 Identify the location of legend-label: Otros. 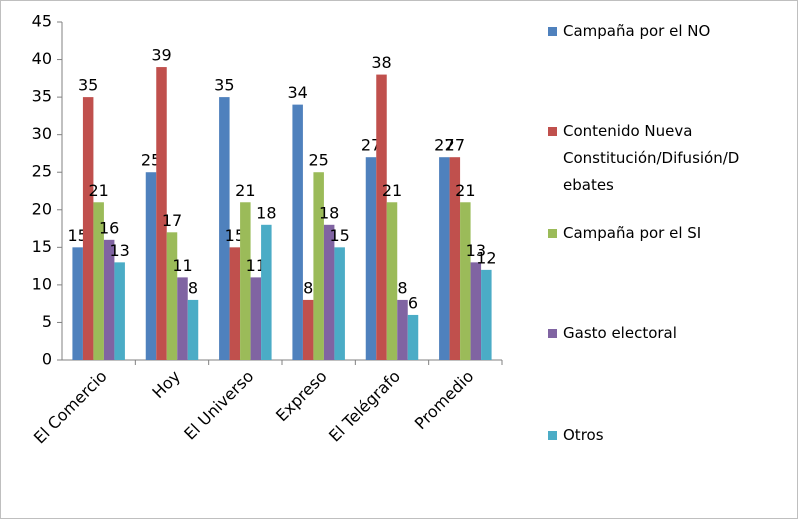
(583, 435).